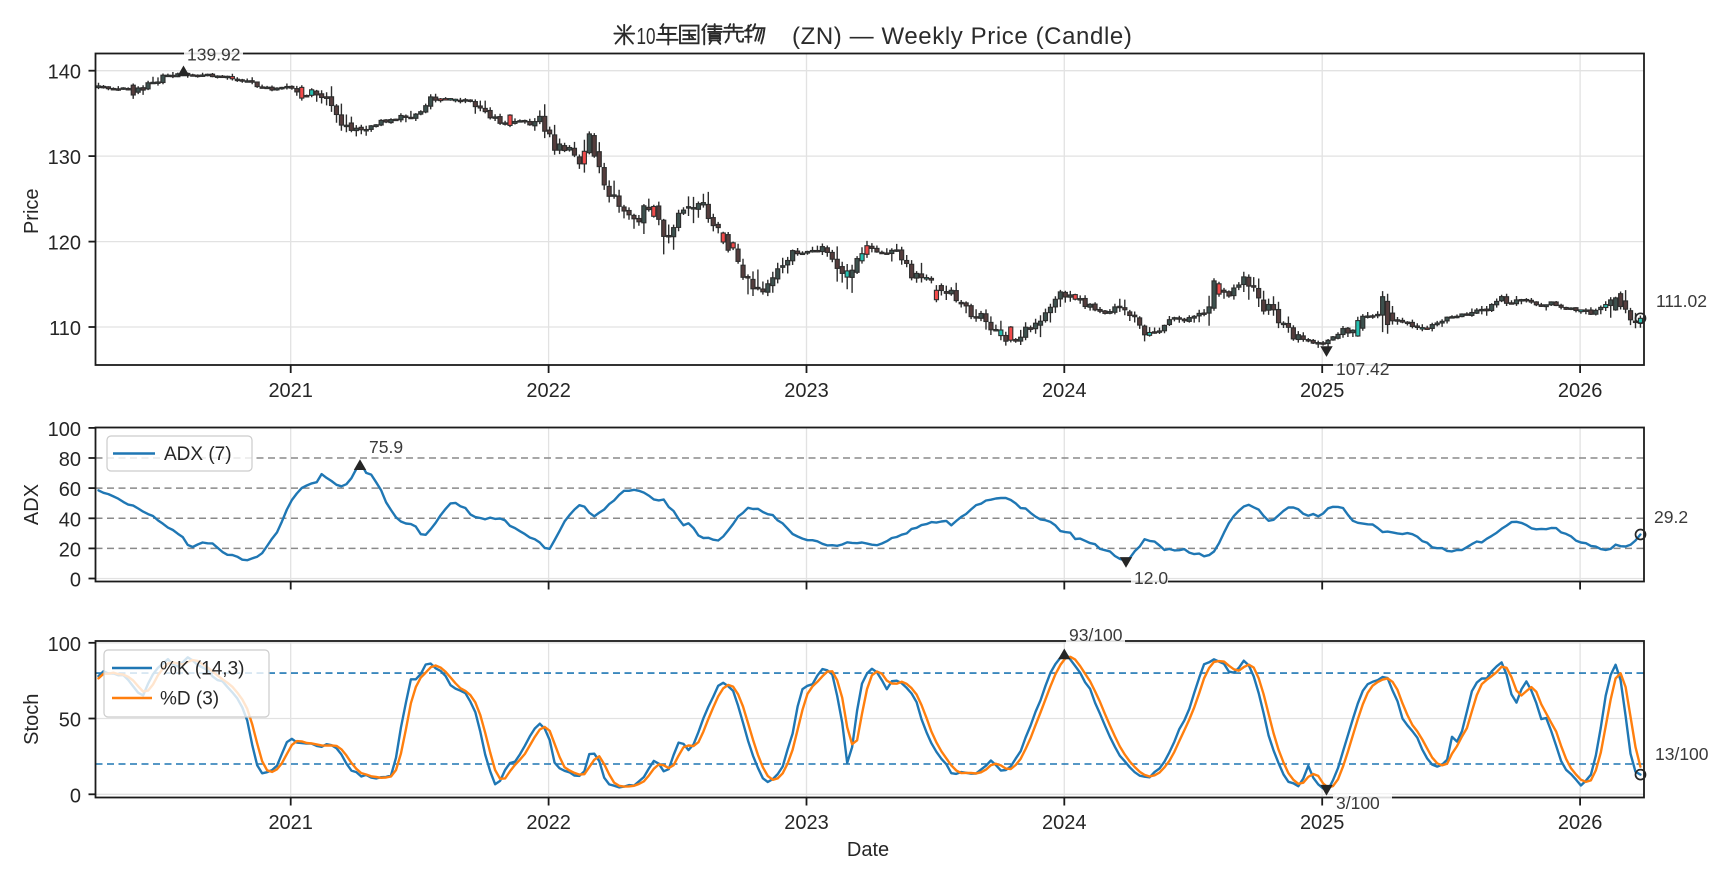 This screenshot has height=878, width=1728. What do you see at coordinates (646, 36) in the screenshot?
I see `svg-text: 10` at bounding box center [646, 36].